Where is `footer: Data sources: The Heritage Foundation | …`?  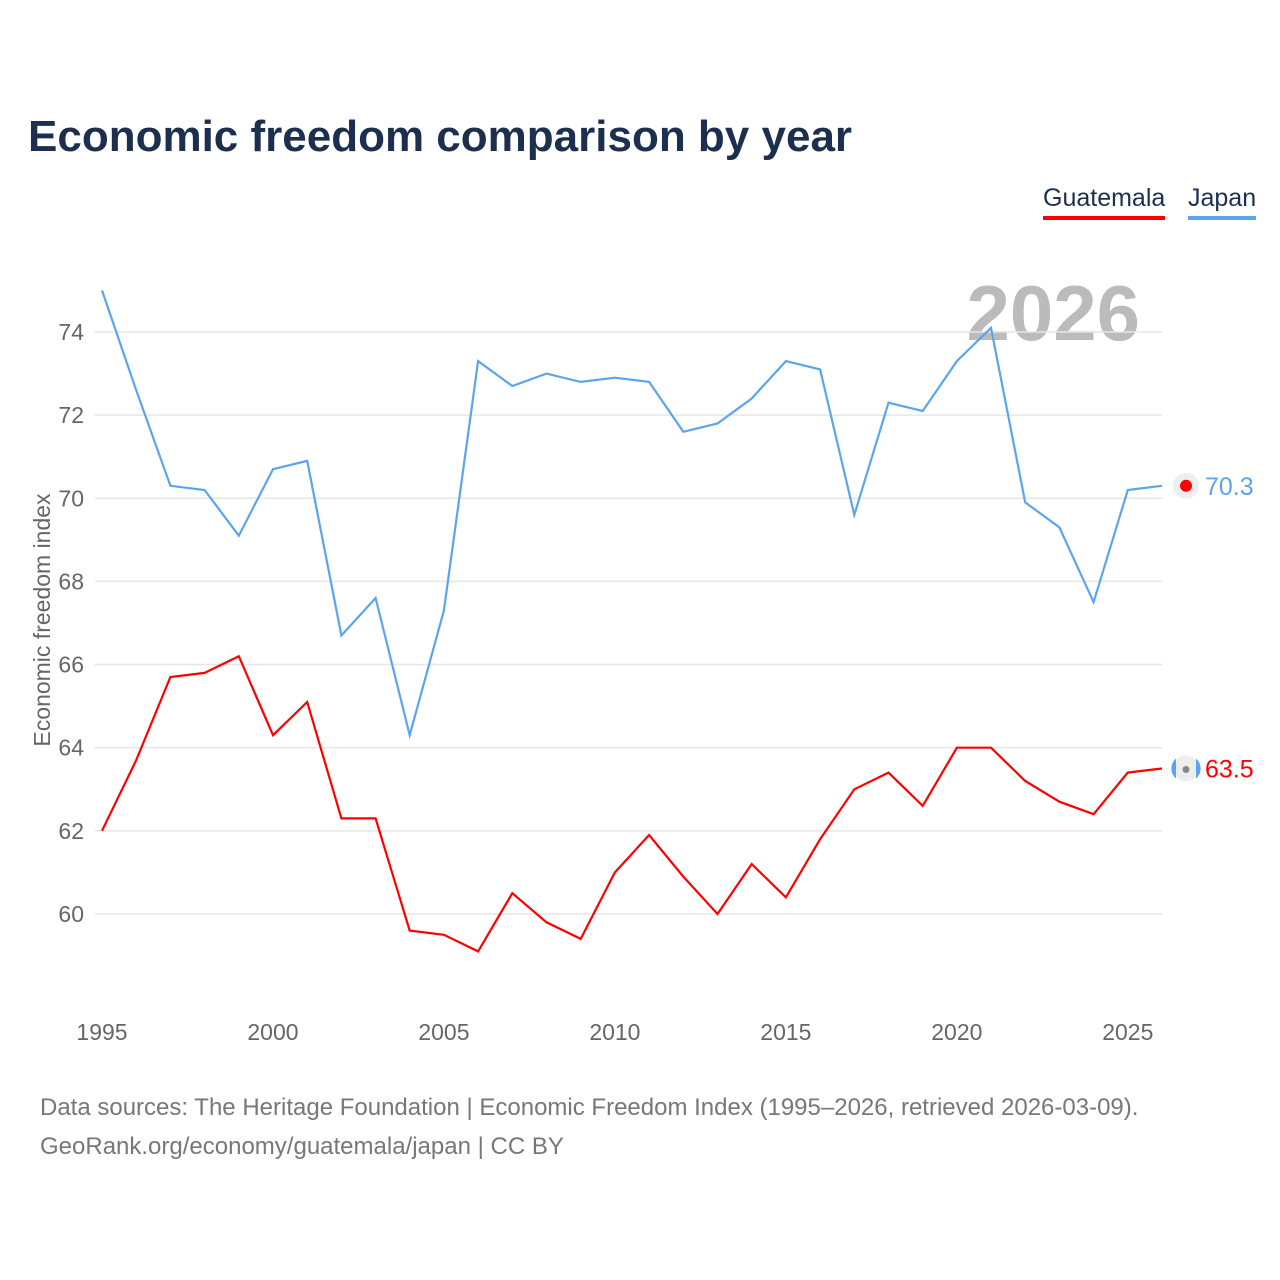 footer: Data sources: The Heritage Foundation | … is located at coordinates (589, 1127).